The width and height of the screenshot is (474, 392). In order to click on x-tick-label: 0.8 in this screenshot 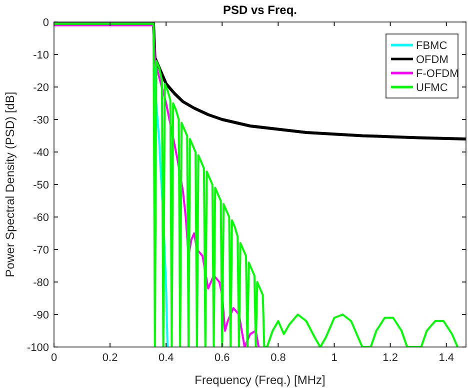, I will do `click(278, 358)`.